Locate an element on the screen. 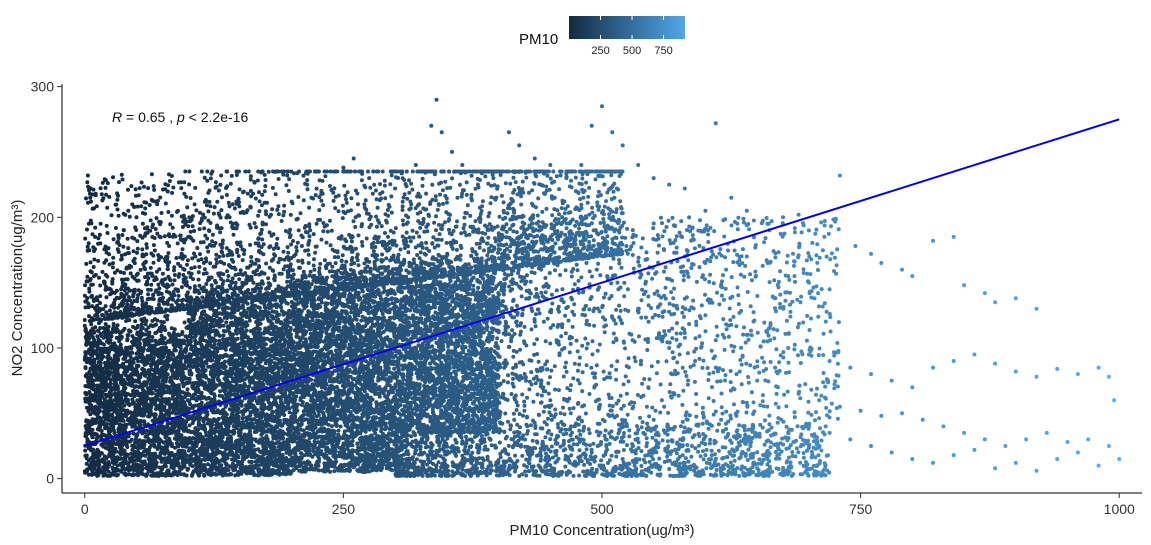 This screenshot has height=545, width=1151. legend-tick-label: 750 is located at coordinates (663, 51).